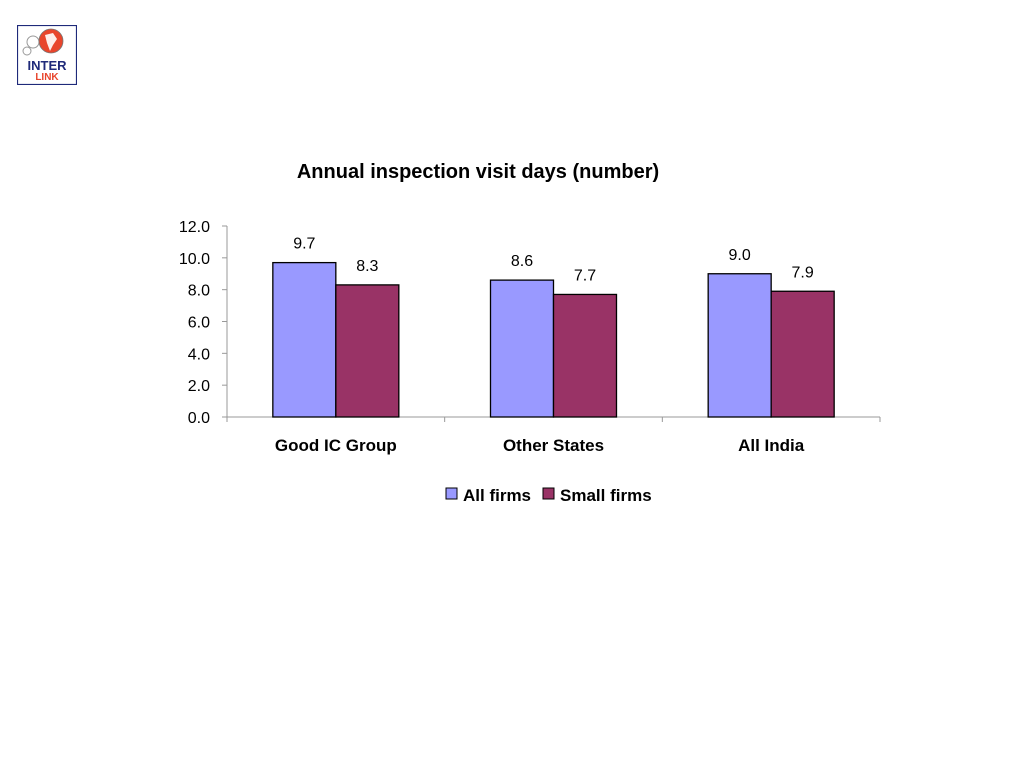 This screenshot has width=1024, height=768. Describe the element at coordinates (47, 77) in the screenshot. I see `logo-text-bottom: LINK` at that location.